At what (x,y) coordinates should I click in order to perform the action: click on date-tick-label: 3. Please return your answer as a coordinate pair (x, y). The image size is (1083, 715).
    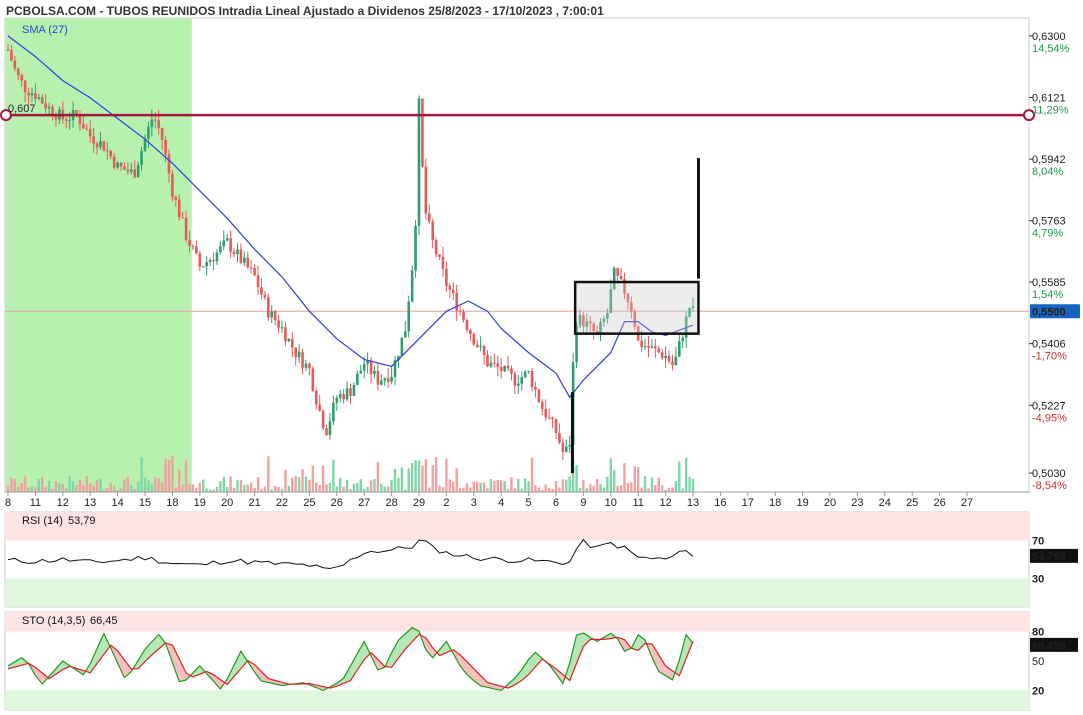
    Looking at the image, I should click on (474, 503).